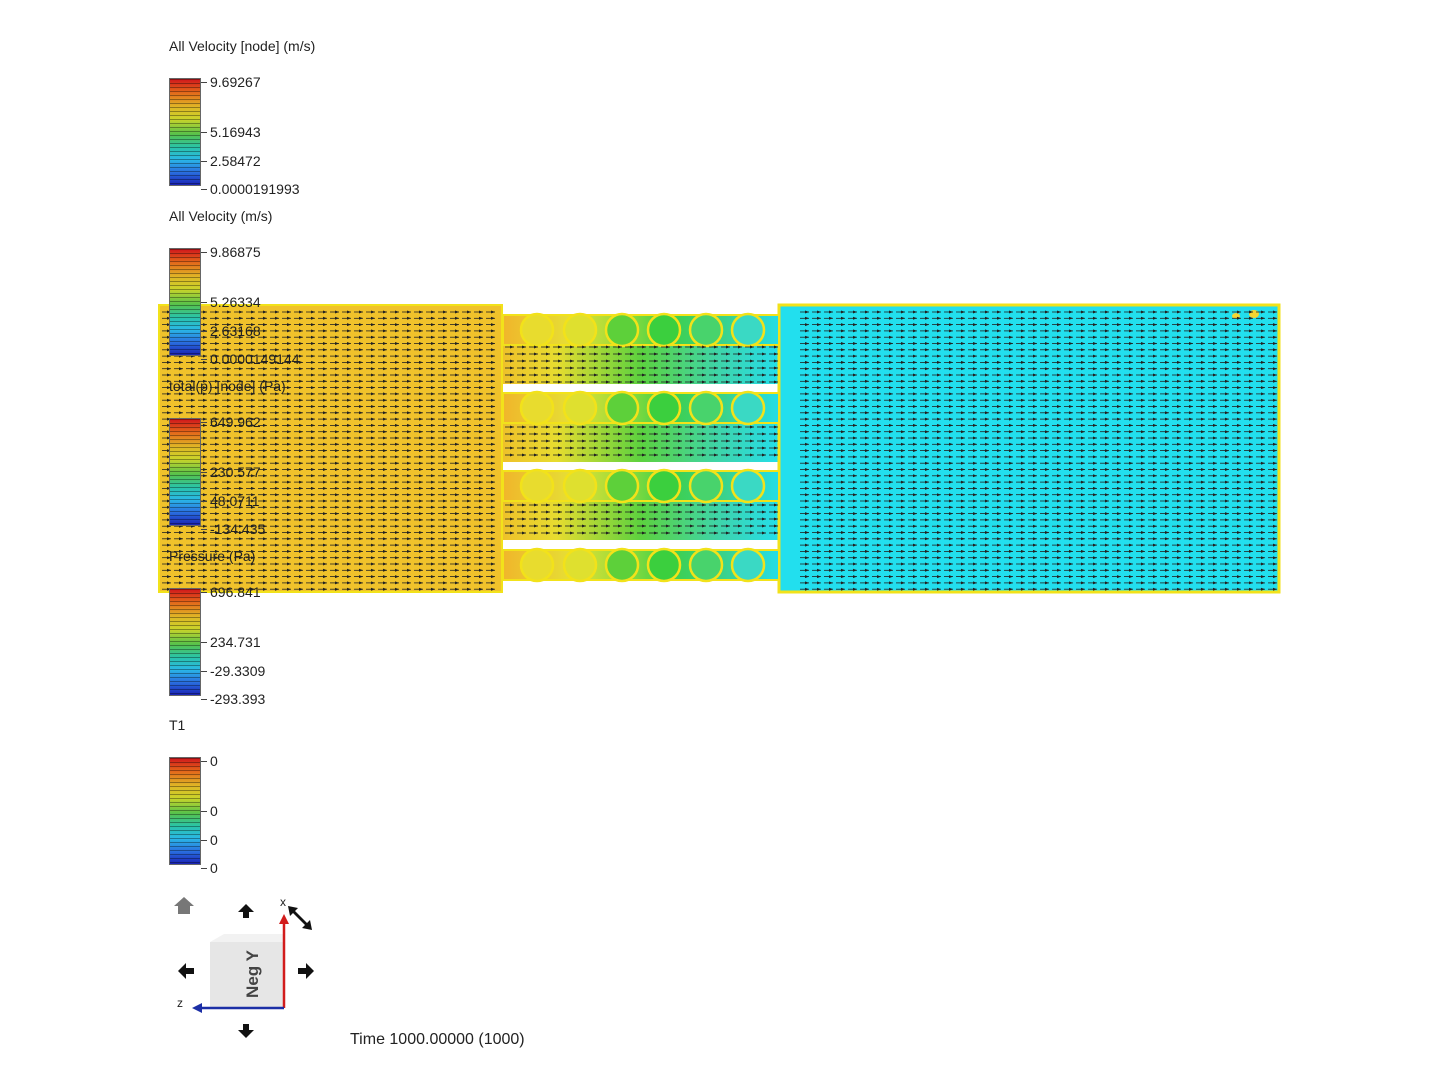  I want to click on tube-cross-section, so click(706, 486).